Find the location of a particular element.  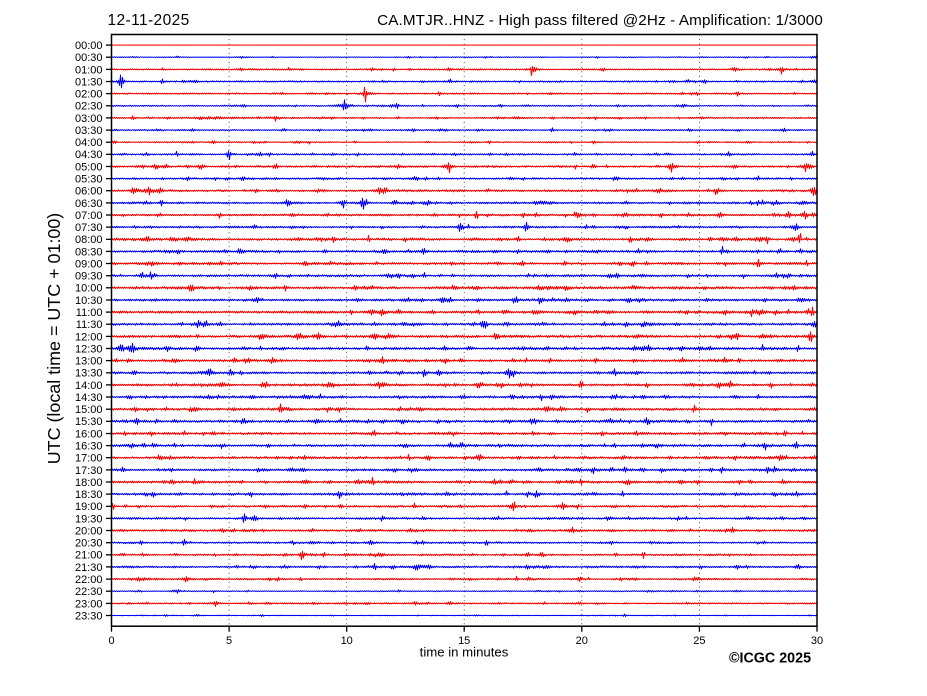

svg-text: 01:00 is located at coordinates (89, 70).